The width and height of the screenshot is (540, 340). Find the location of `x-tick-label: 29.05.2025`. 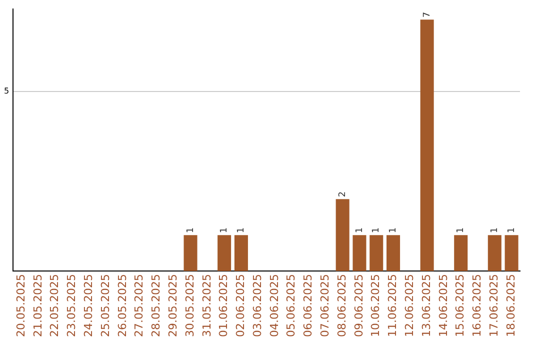

x-tick-label: 29.05.2025 is located at coordinates (173, 306).